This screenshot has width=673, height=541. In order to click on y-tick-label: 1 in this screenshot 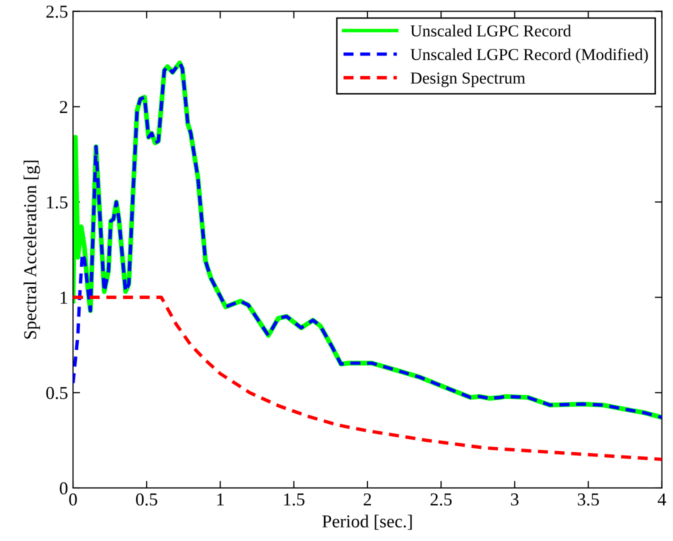, I will do `click(64, 298)`.